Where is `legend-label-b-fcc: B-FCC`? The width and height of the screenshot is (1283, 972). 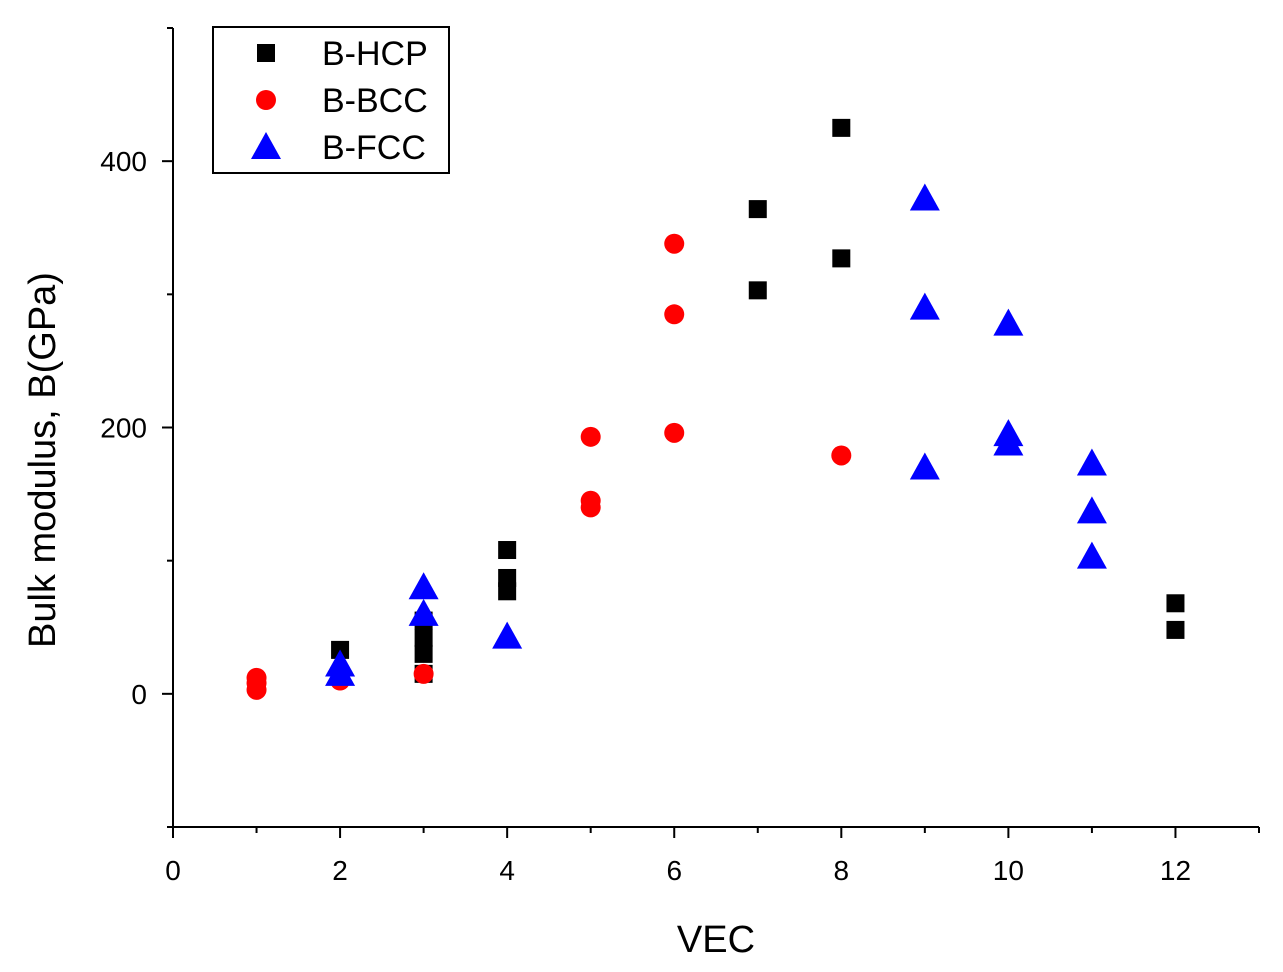
legend-label-b-fcc: B-FCC is located at coordinates (374, 148).